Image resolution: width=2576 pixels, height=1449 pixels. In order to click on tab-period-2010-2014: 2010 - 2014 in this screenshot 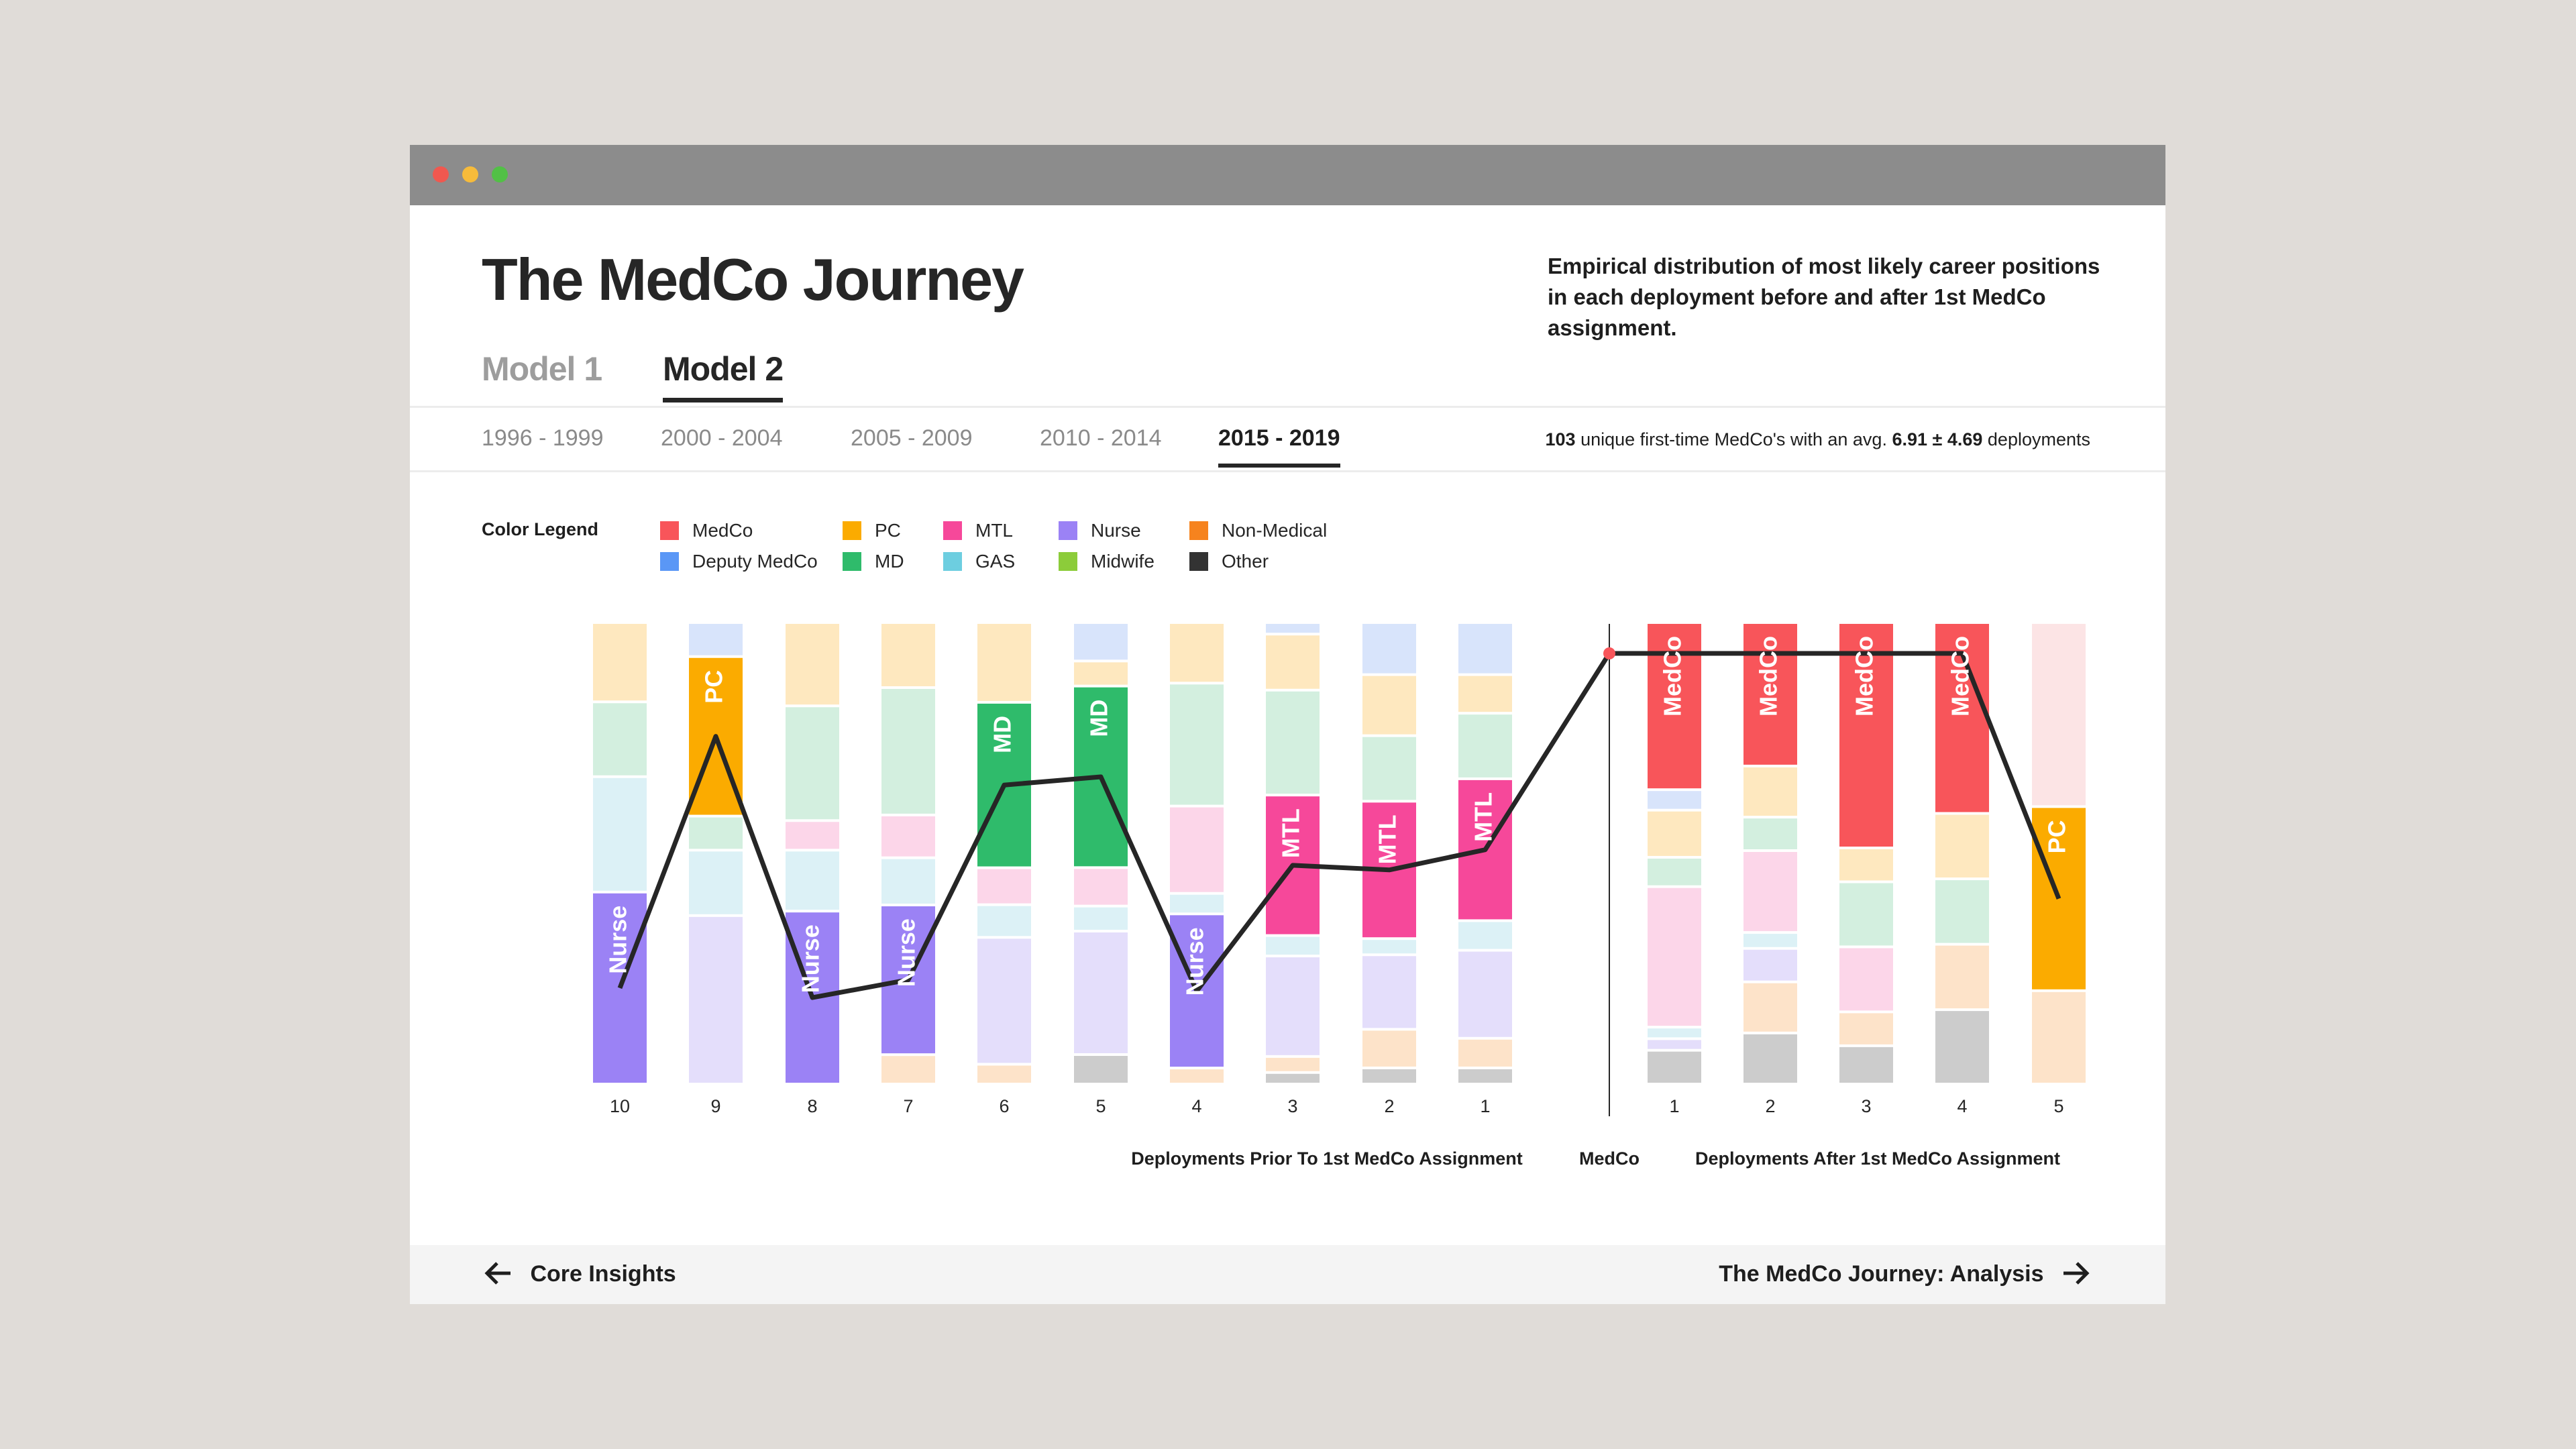, I will do `click(1101, 438)`.